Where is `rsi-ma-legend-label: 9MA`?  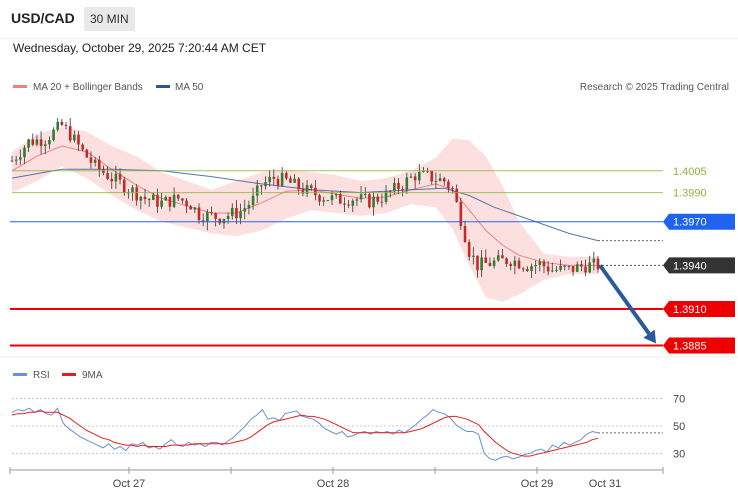
rsi-ma-legend-label: 9MA is located at coordinates (92, 375).